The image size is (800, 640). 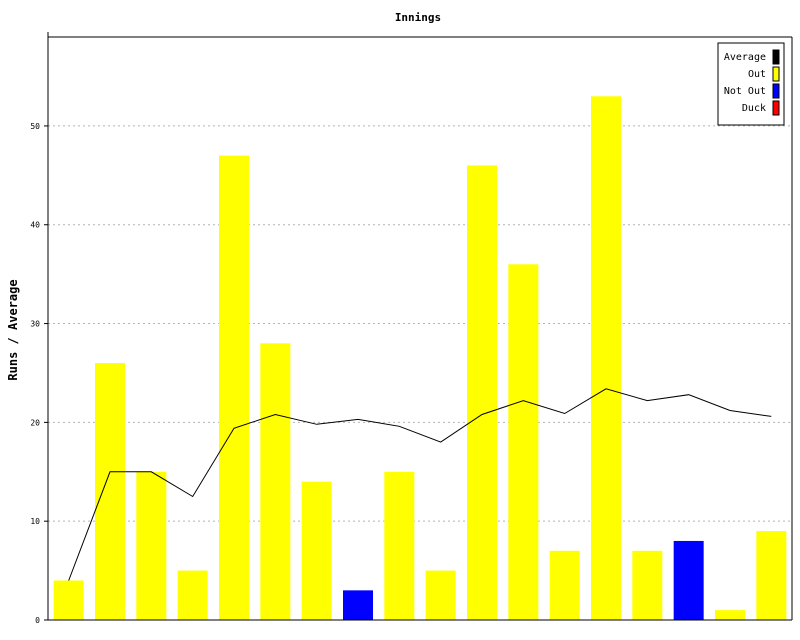 What do you see at coordinates (751, 84) in the screenshot?
I see `legend: Average Out Not Out Duck` at bounding box center [751, 84].